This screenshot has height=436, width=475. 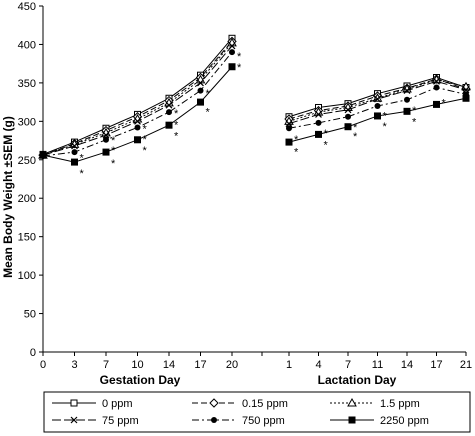 I want to click on y-tick-label: 250, so click(x=27, y=161).